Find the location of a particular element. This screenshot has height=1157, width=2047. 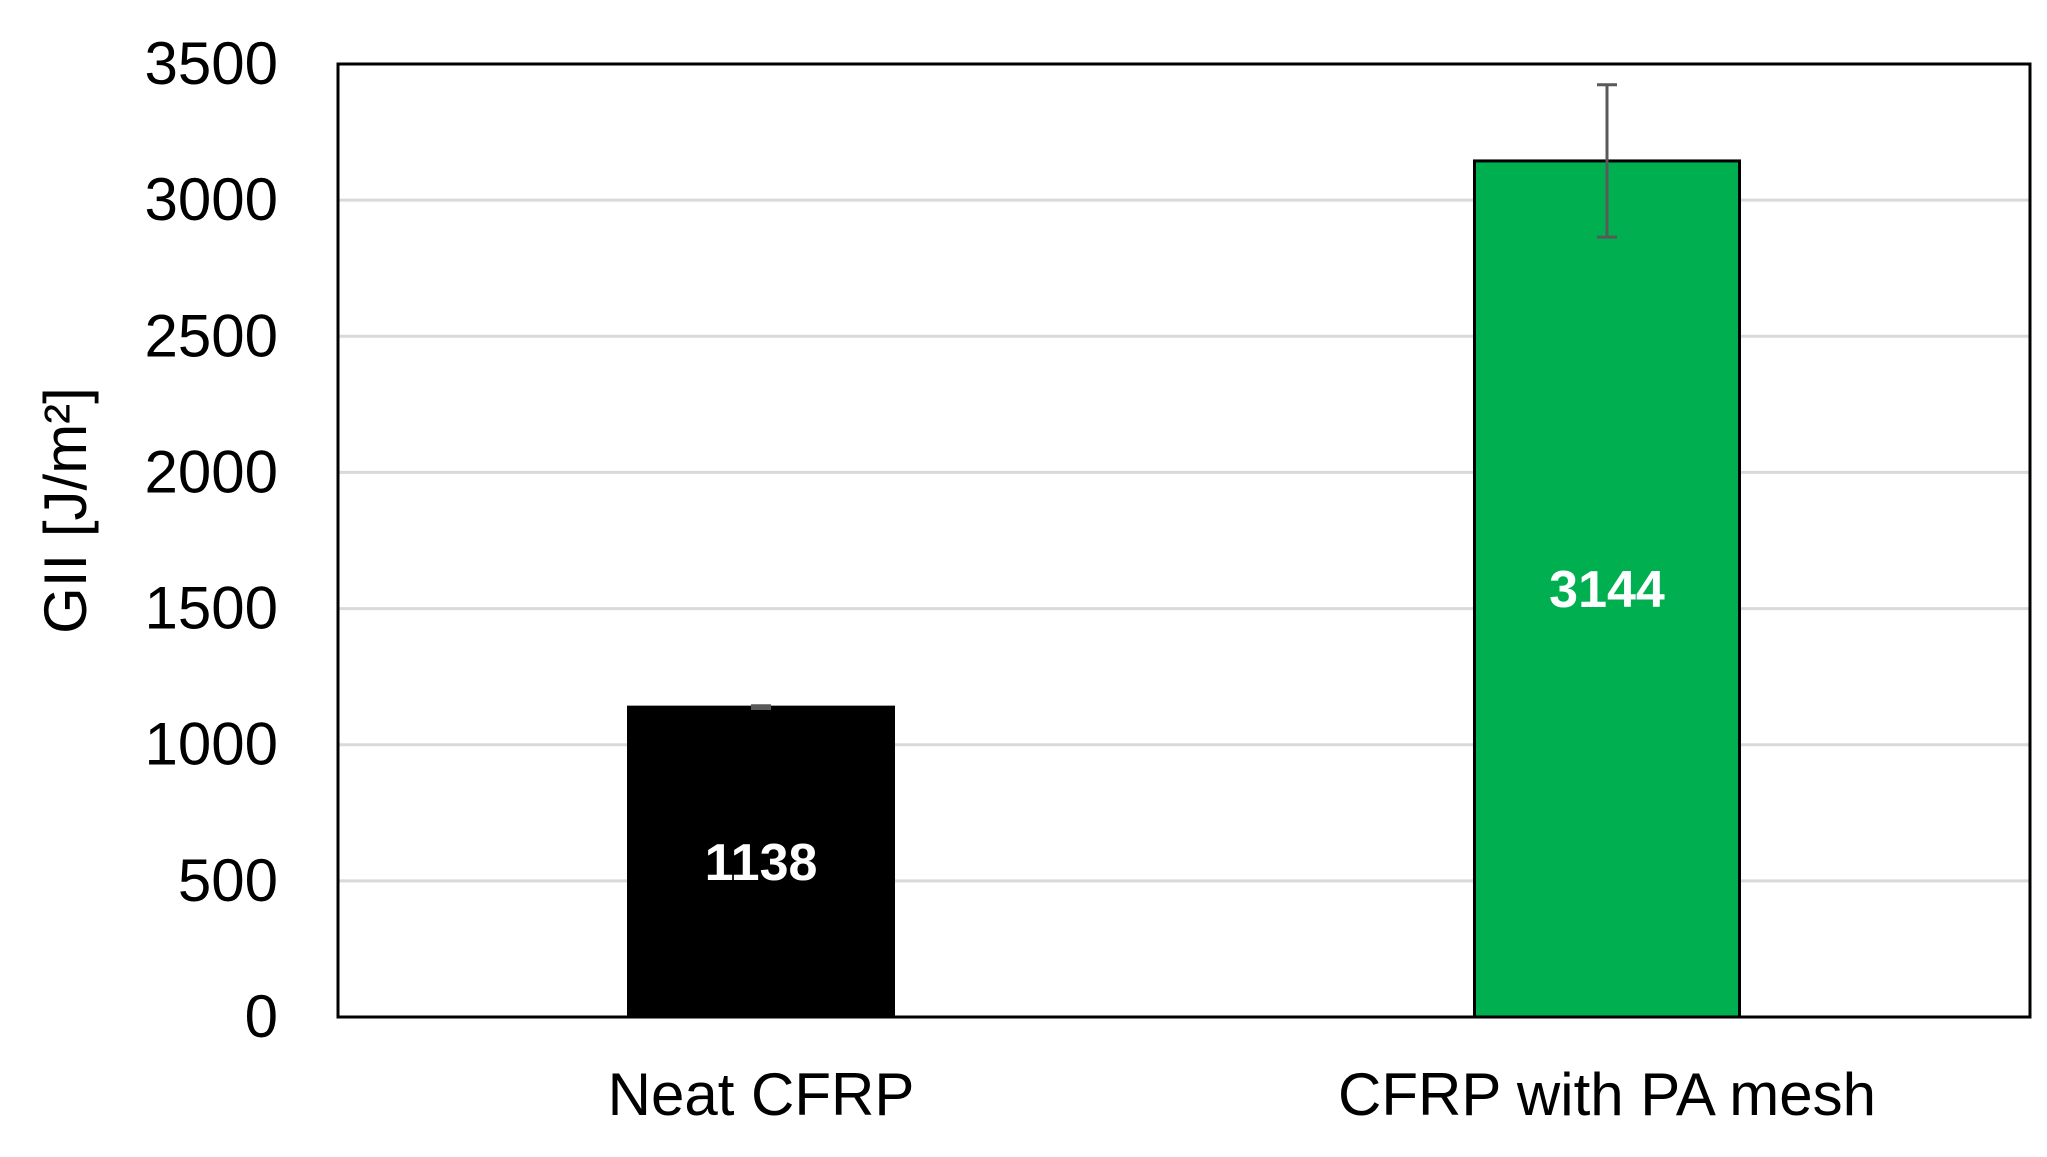

y-axis-title: GII [J/m²] is located at coordinates (65, 510).